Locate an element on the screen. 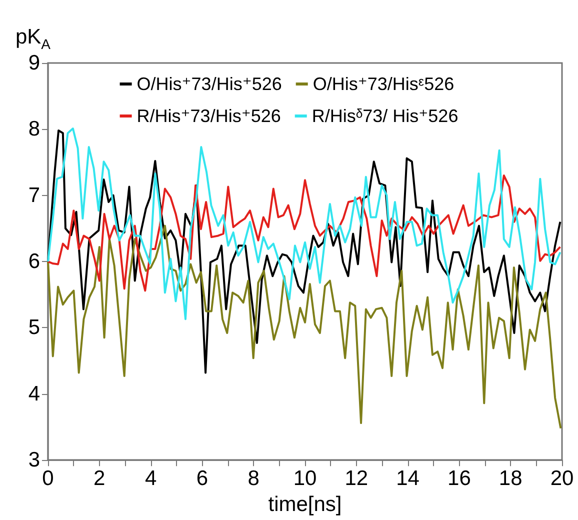  x-tick-label: 20 is located at coordinates (562, 478).